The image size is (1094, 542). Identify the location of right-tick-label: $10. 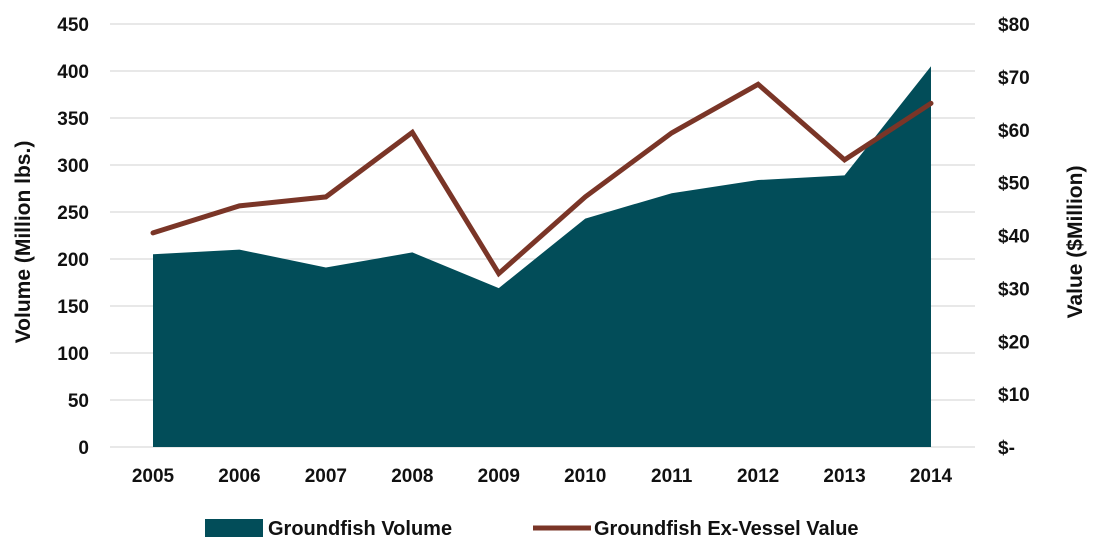
(1014, 395).